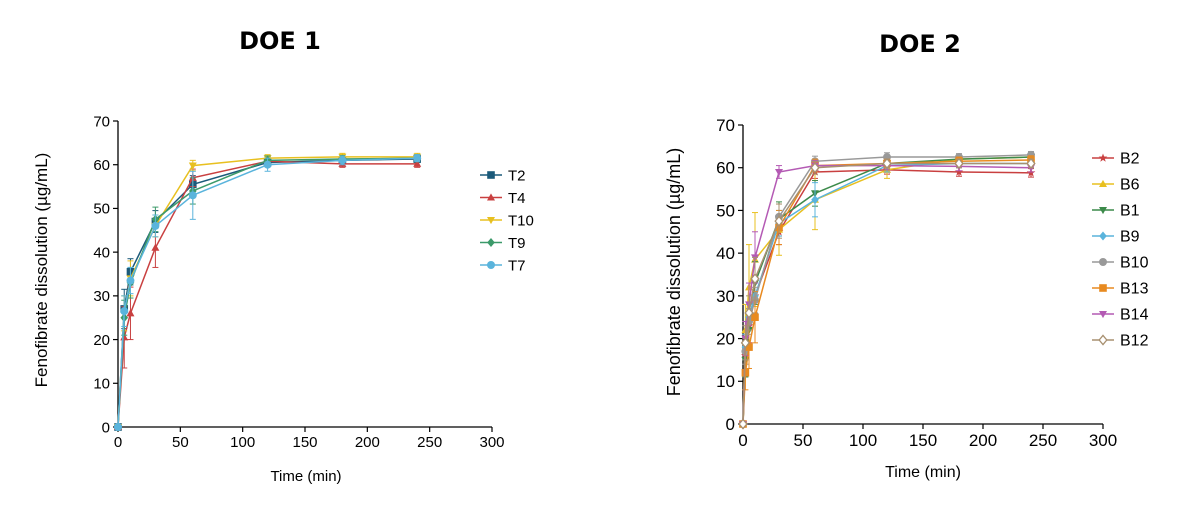 The height and width of the screenshot is (517, 1201). What do you see at coordinates (517, 175) in the screenshot?
I see `legend-label: T2` at bounding box center [517, 175].